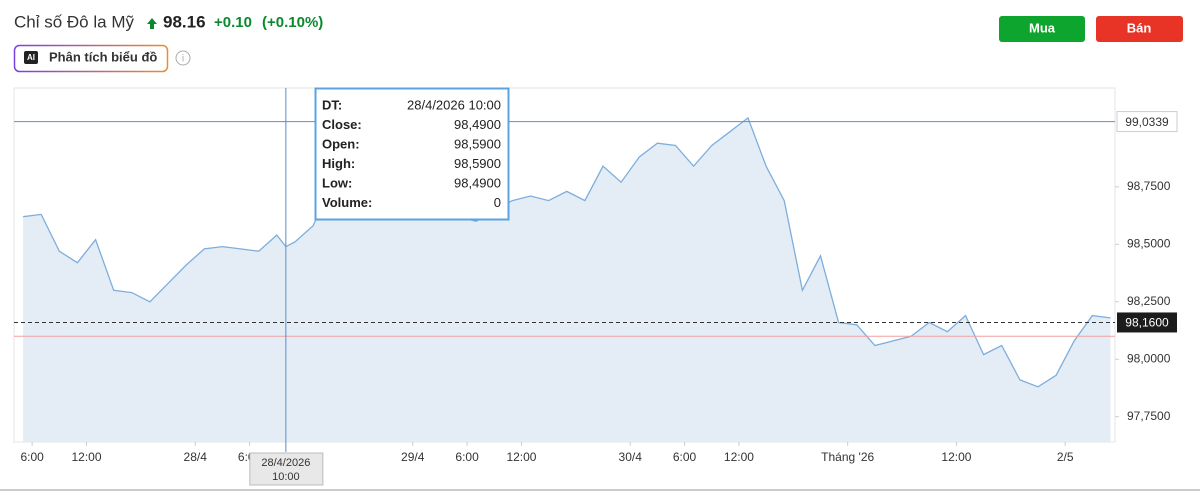 The image size is (1200, 494). I want to click on crosshair-x-label: 28/4/2026, so click(285, 463).